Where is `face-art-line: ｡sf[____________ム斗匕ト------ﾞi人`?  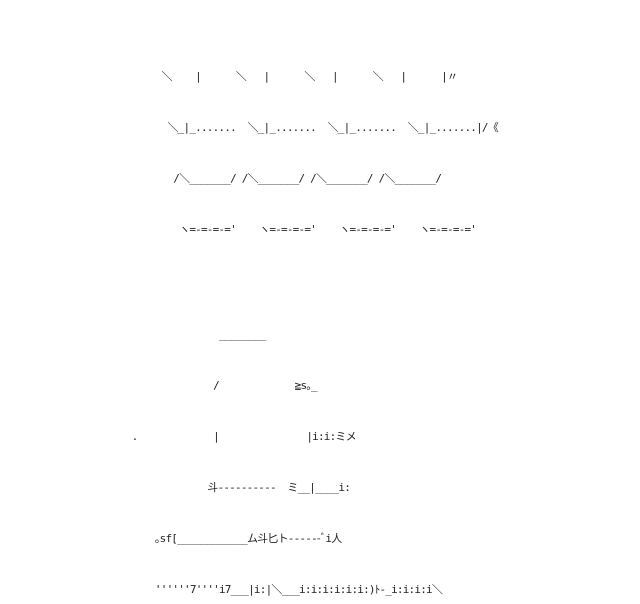
face-art-line: ｡sf[____________ム斗匕ト------ﾞi人 is located at coordinates (231, 538).